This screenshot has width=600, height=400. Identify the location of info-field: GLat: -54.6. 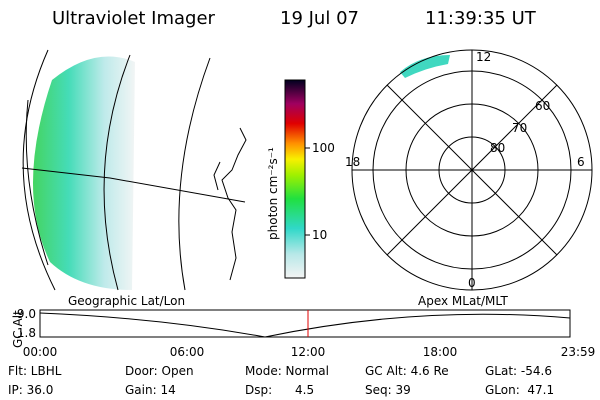
(518, 371).